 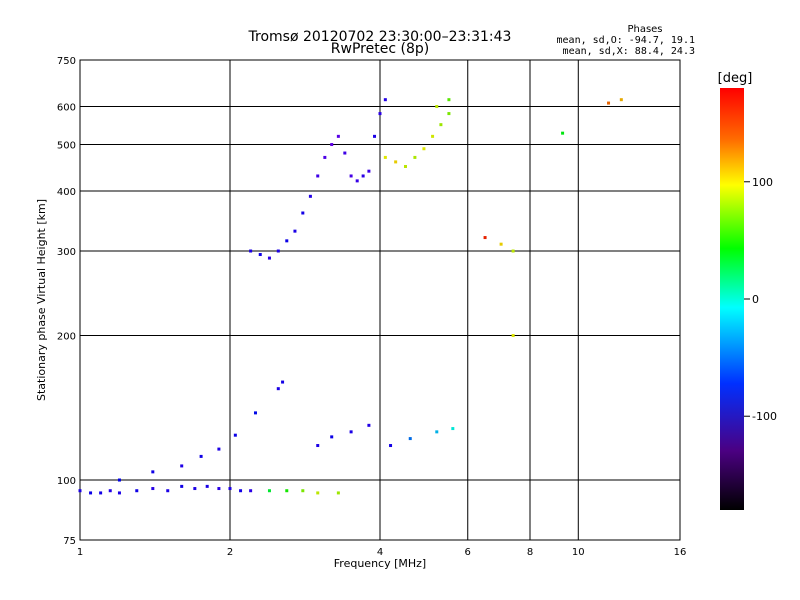 I want to click on y-tick-labels: 75 100 200 300 400 500 600 750, so click(x=66, y=301).